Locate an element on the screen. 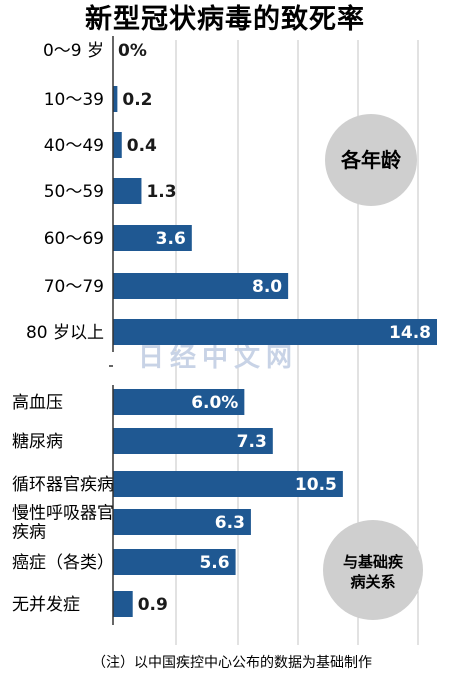 The width and height of the screenshot is (450, 682). category-label: 慢性呼吸器官 is located at coordinates (63, 513).